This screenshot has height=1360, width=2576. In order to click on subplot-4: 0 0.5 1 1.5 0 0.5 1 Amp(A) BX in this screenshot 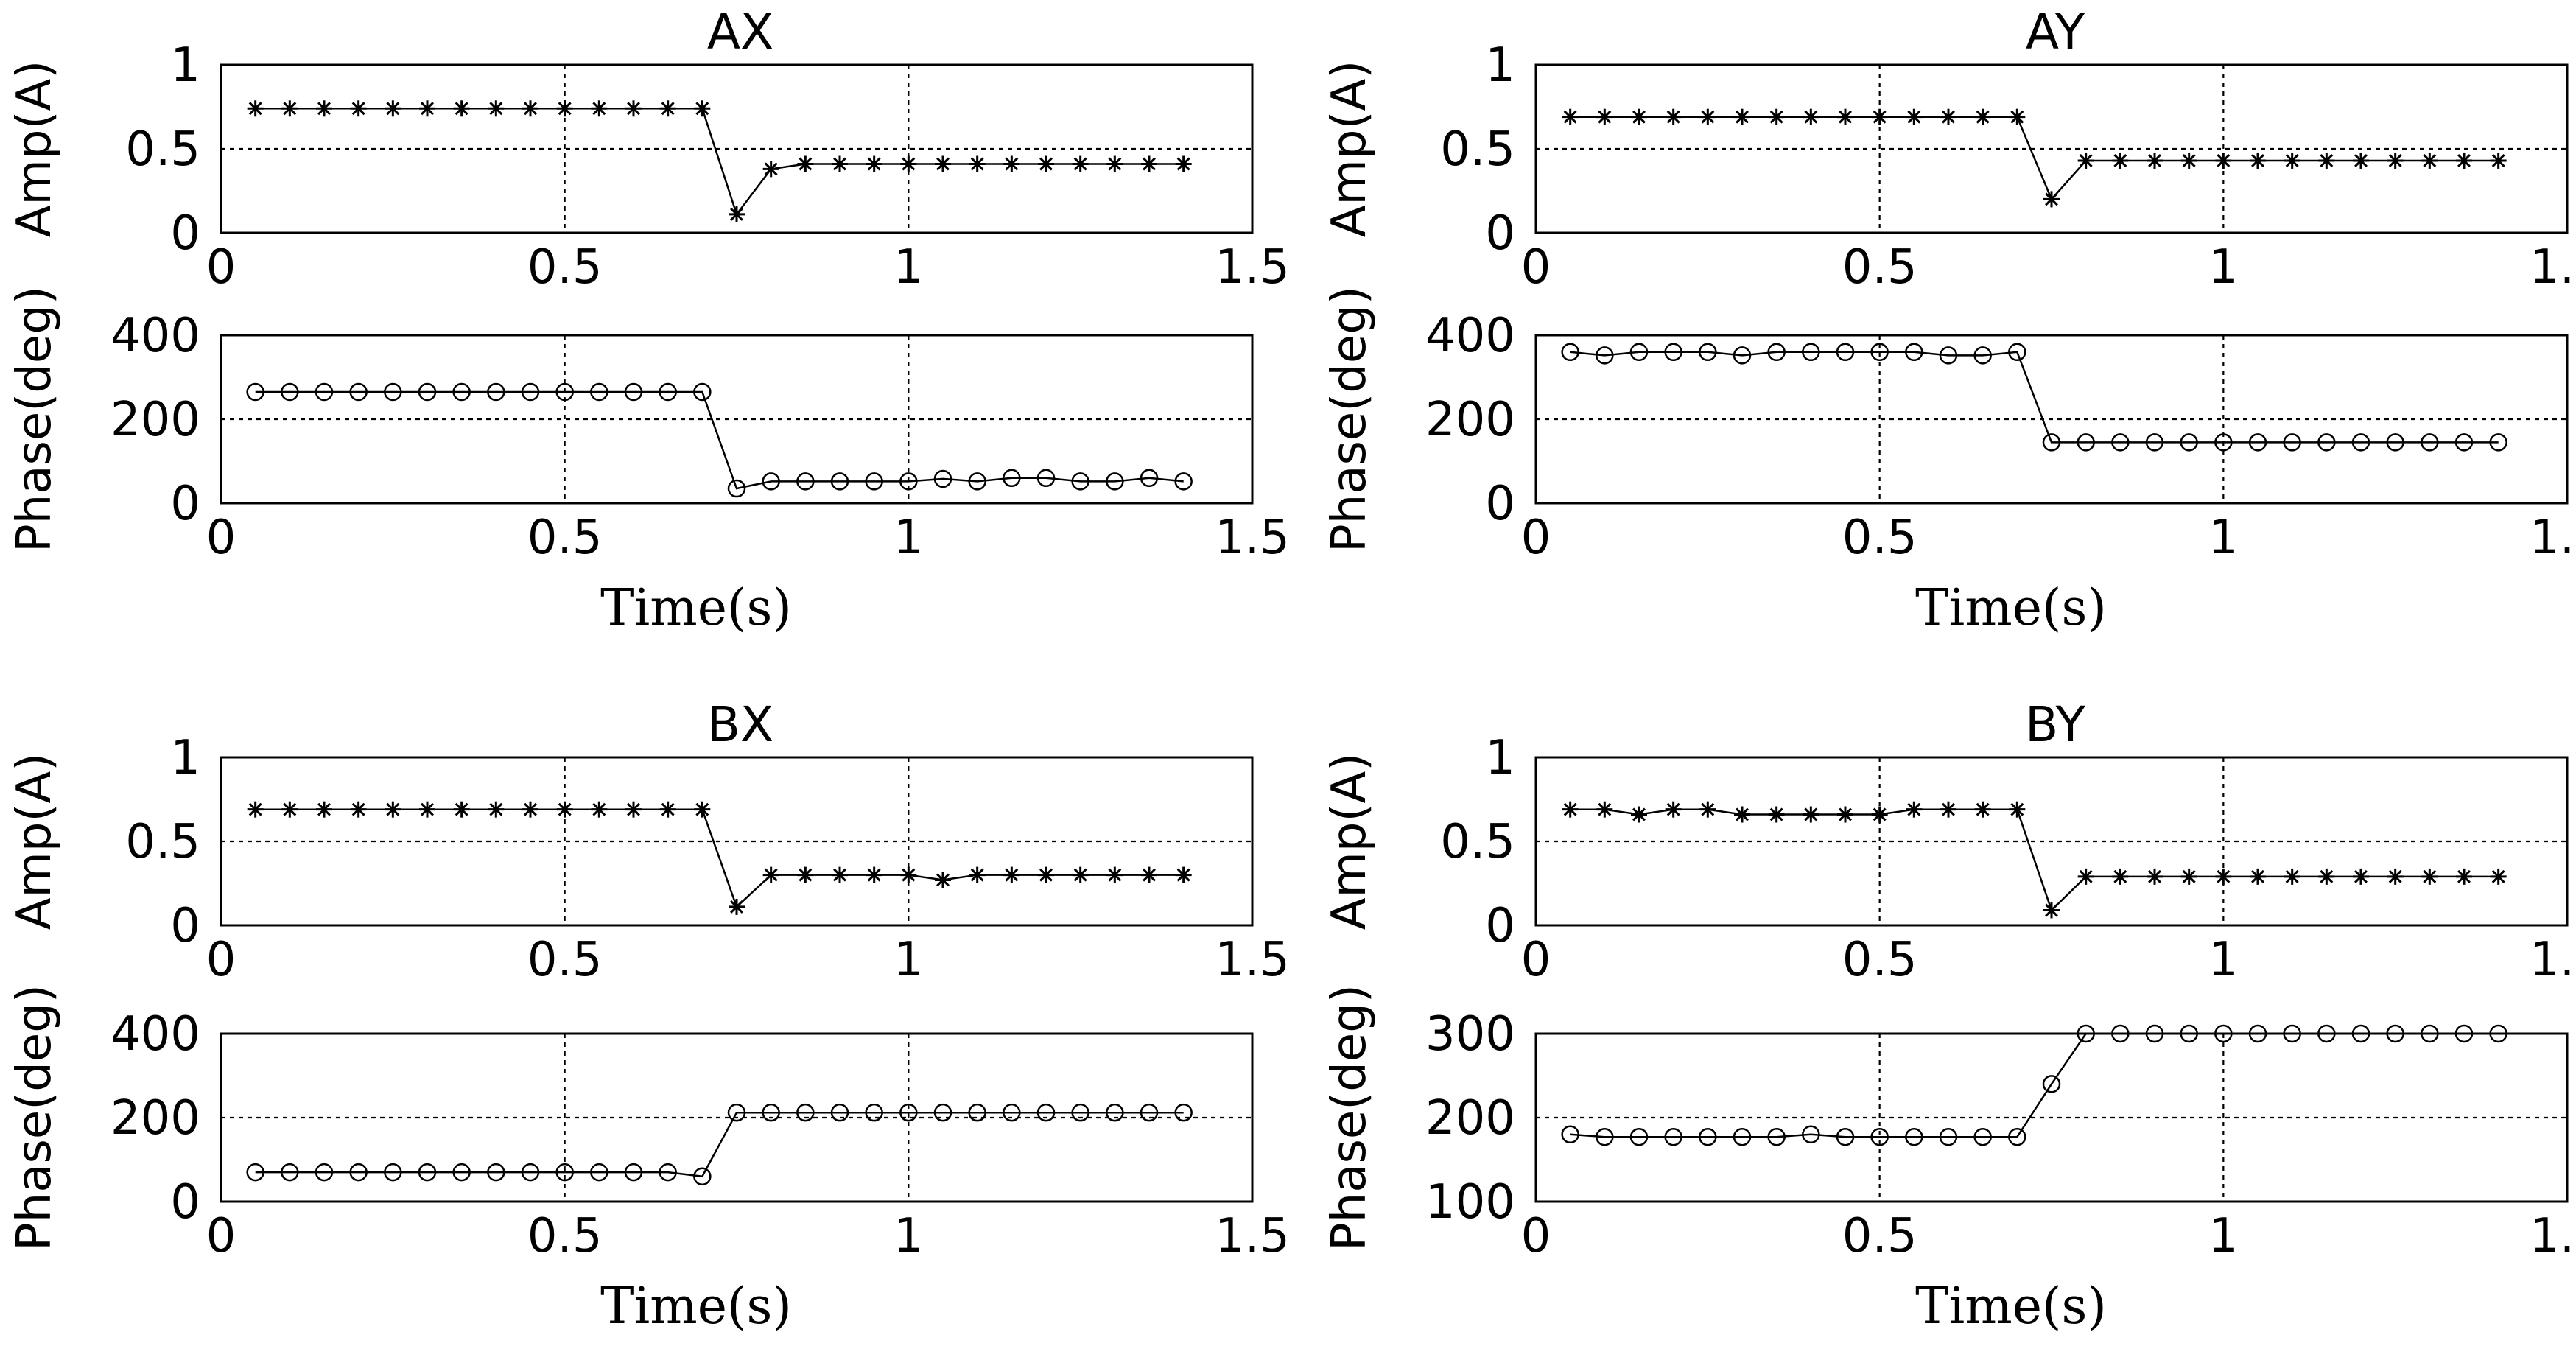, I will do `click(648, 842)`.